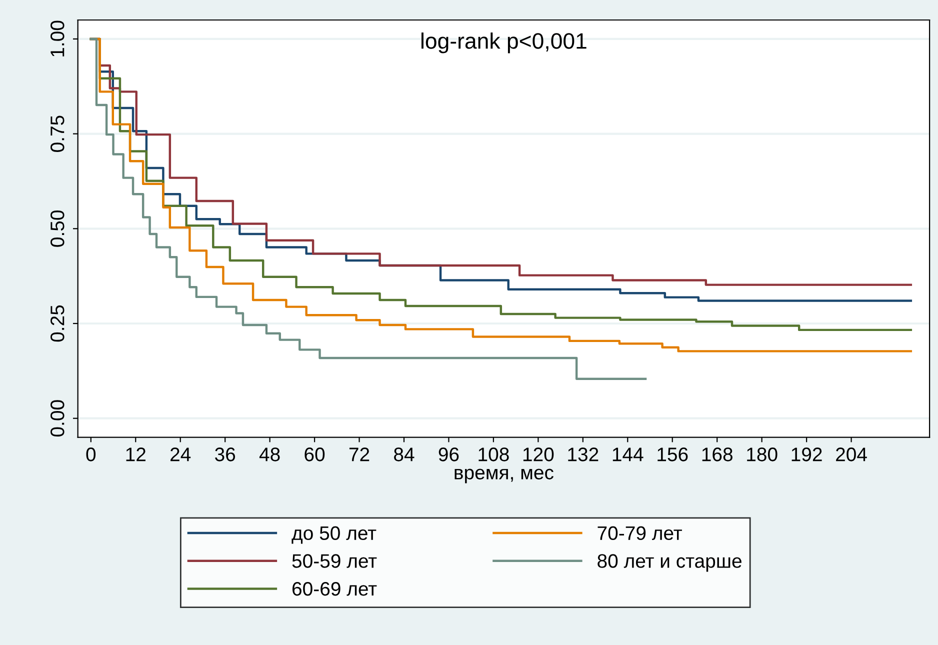 This screenshot has height=645, width=938. Describe the element at coordinates (91, 455) in the screenshot. I see `x-tick-label: 0` at that location.